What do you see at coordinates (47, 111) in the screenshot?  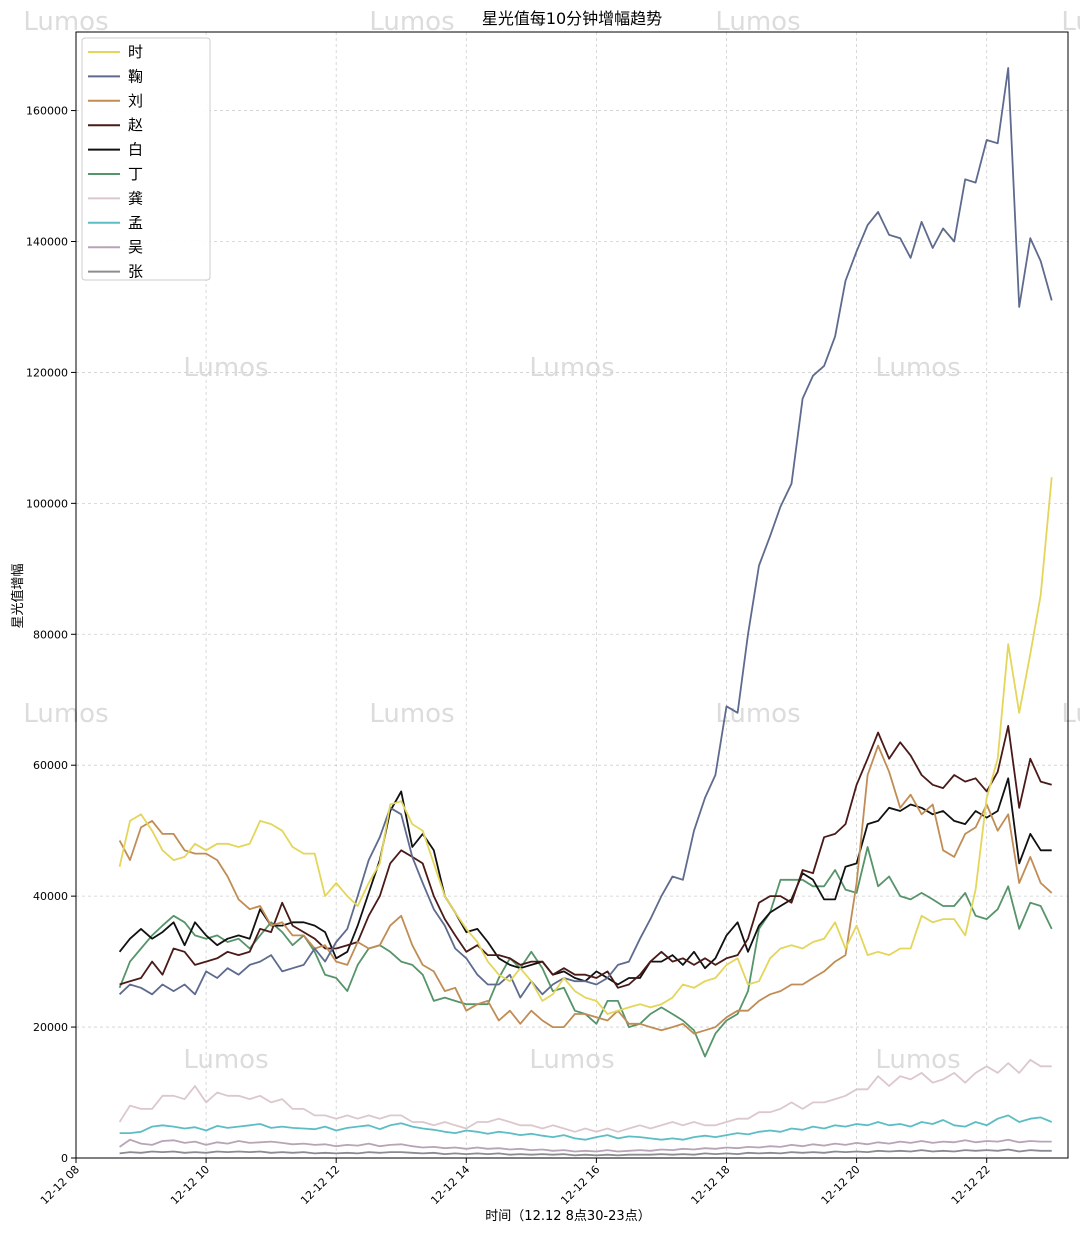 I see `y-tick-label: 160000` at bounding box center [47, 111].